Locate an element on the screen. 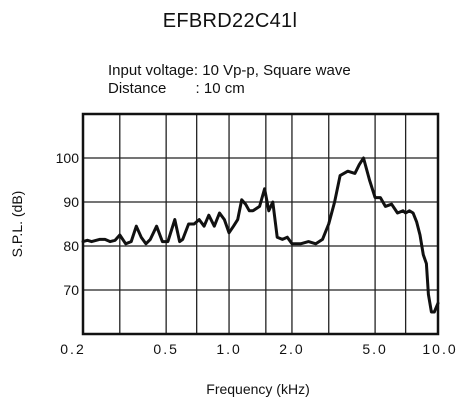 Image resolution: width=460 pixels, height=404 pixels. x-tick-labels: 0.2 0.5 1.0 2.0 5.0 10.0 is located at coordinates (258, 349).